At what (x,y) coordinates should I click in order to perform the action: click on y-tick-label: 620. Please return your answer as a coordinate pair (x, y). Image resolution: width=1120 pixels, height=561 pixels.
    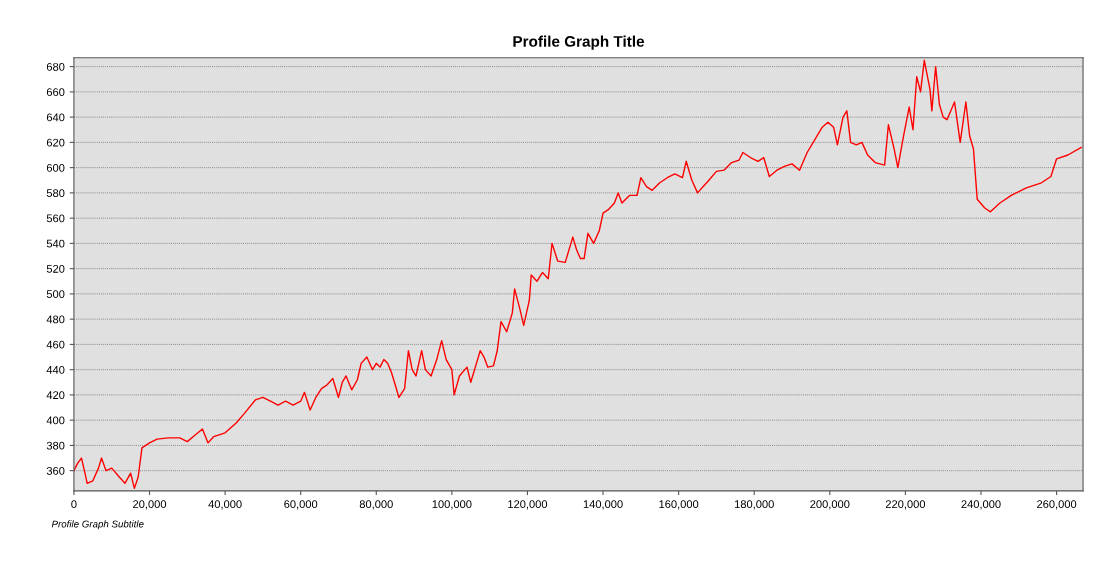
    Looking at the image, I should click on (55, 142).